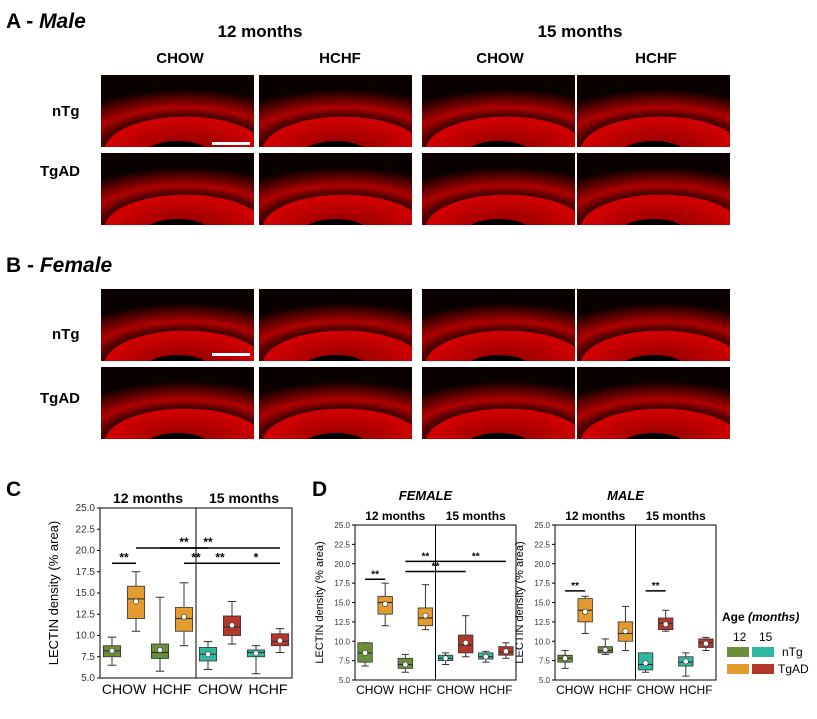 This screenshot has height=719, width=817. I want to click on chart-d-female-ytick-label: 7.5, so click(345, 661).